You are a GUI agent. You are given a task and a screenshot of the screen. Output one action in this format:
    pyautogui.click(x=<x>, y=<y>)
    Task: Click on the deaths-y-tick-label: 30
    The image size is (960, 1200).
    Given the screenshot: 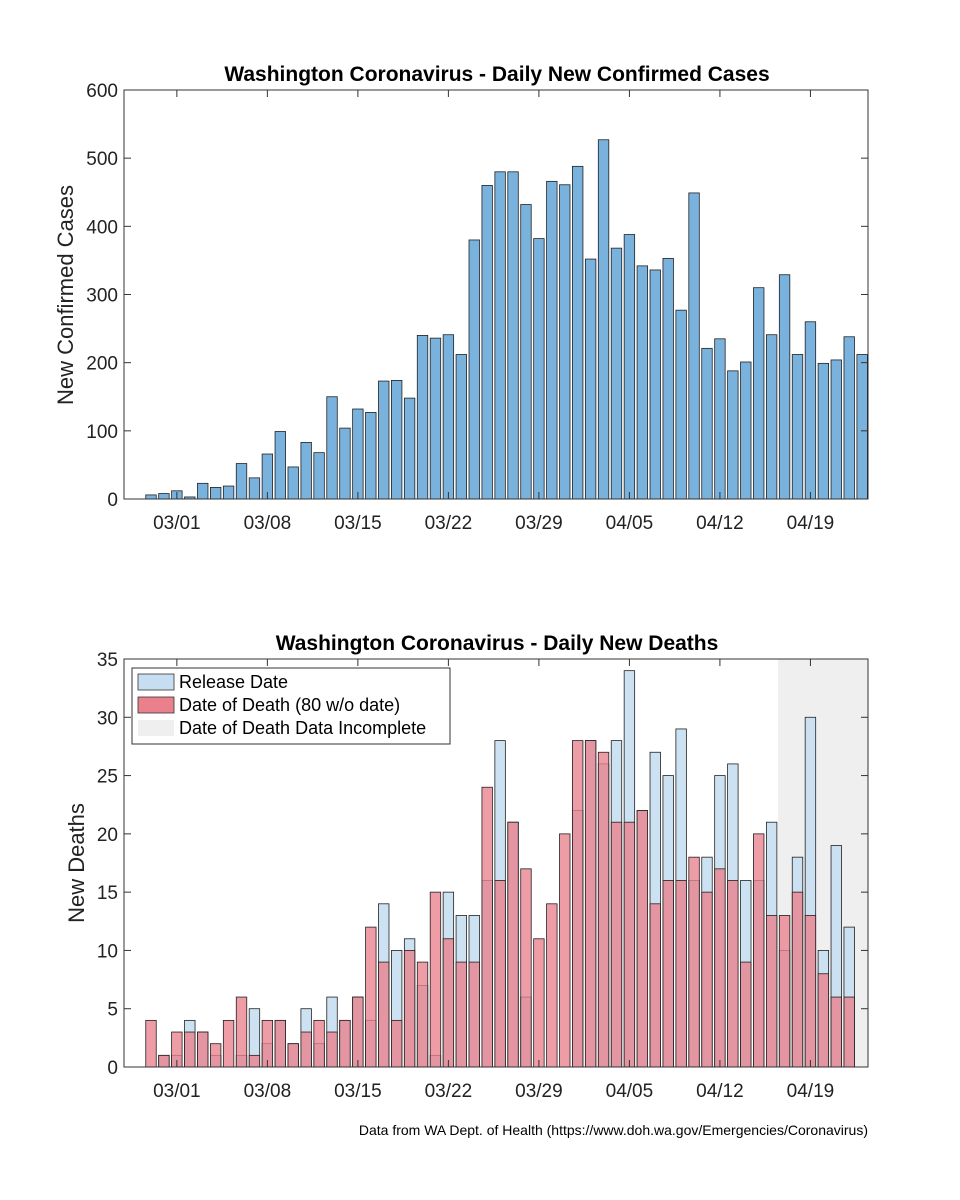 What is the action you would take?
    pyautogui.click(x=107, y=718)
    